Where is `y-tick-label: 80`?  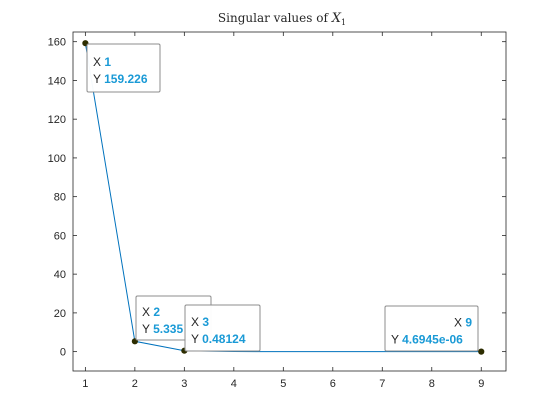 y-tick-label: 80 is located at coordinates (60, 198).